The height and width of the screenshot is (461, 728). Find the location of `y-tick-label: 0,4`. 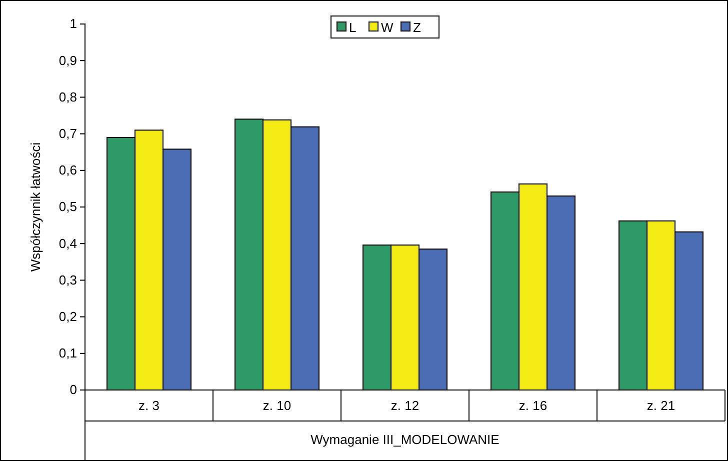

y-tick-label: 0,4 is located at coordinates (67, 243).